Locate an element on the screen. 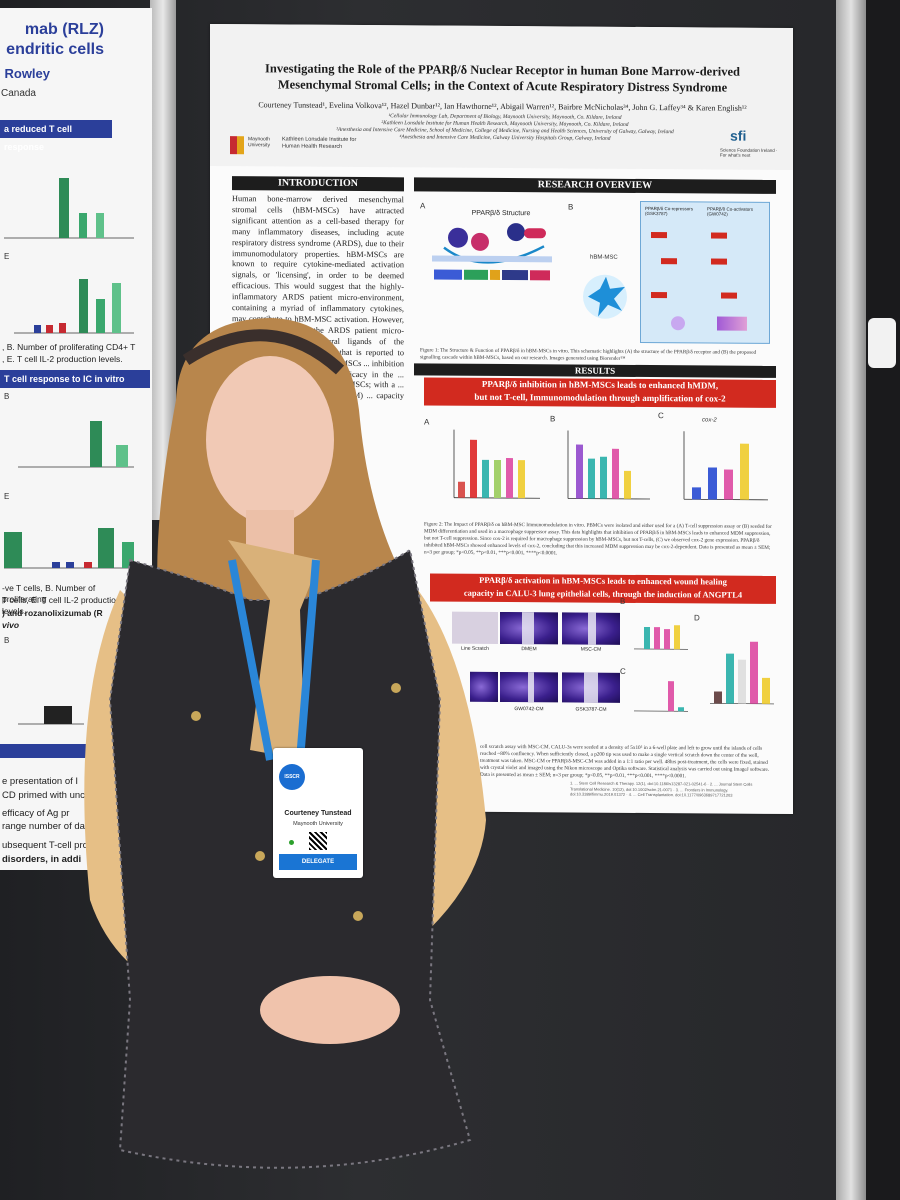  bar-chart-b is located at coordinates (608, 465).